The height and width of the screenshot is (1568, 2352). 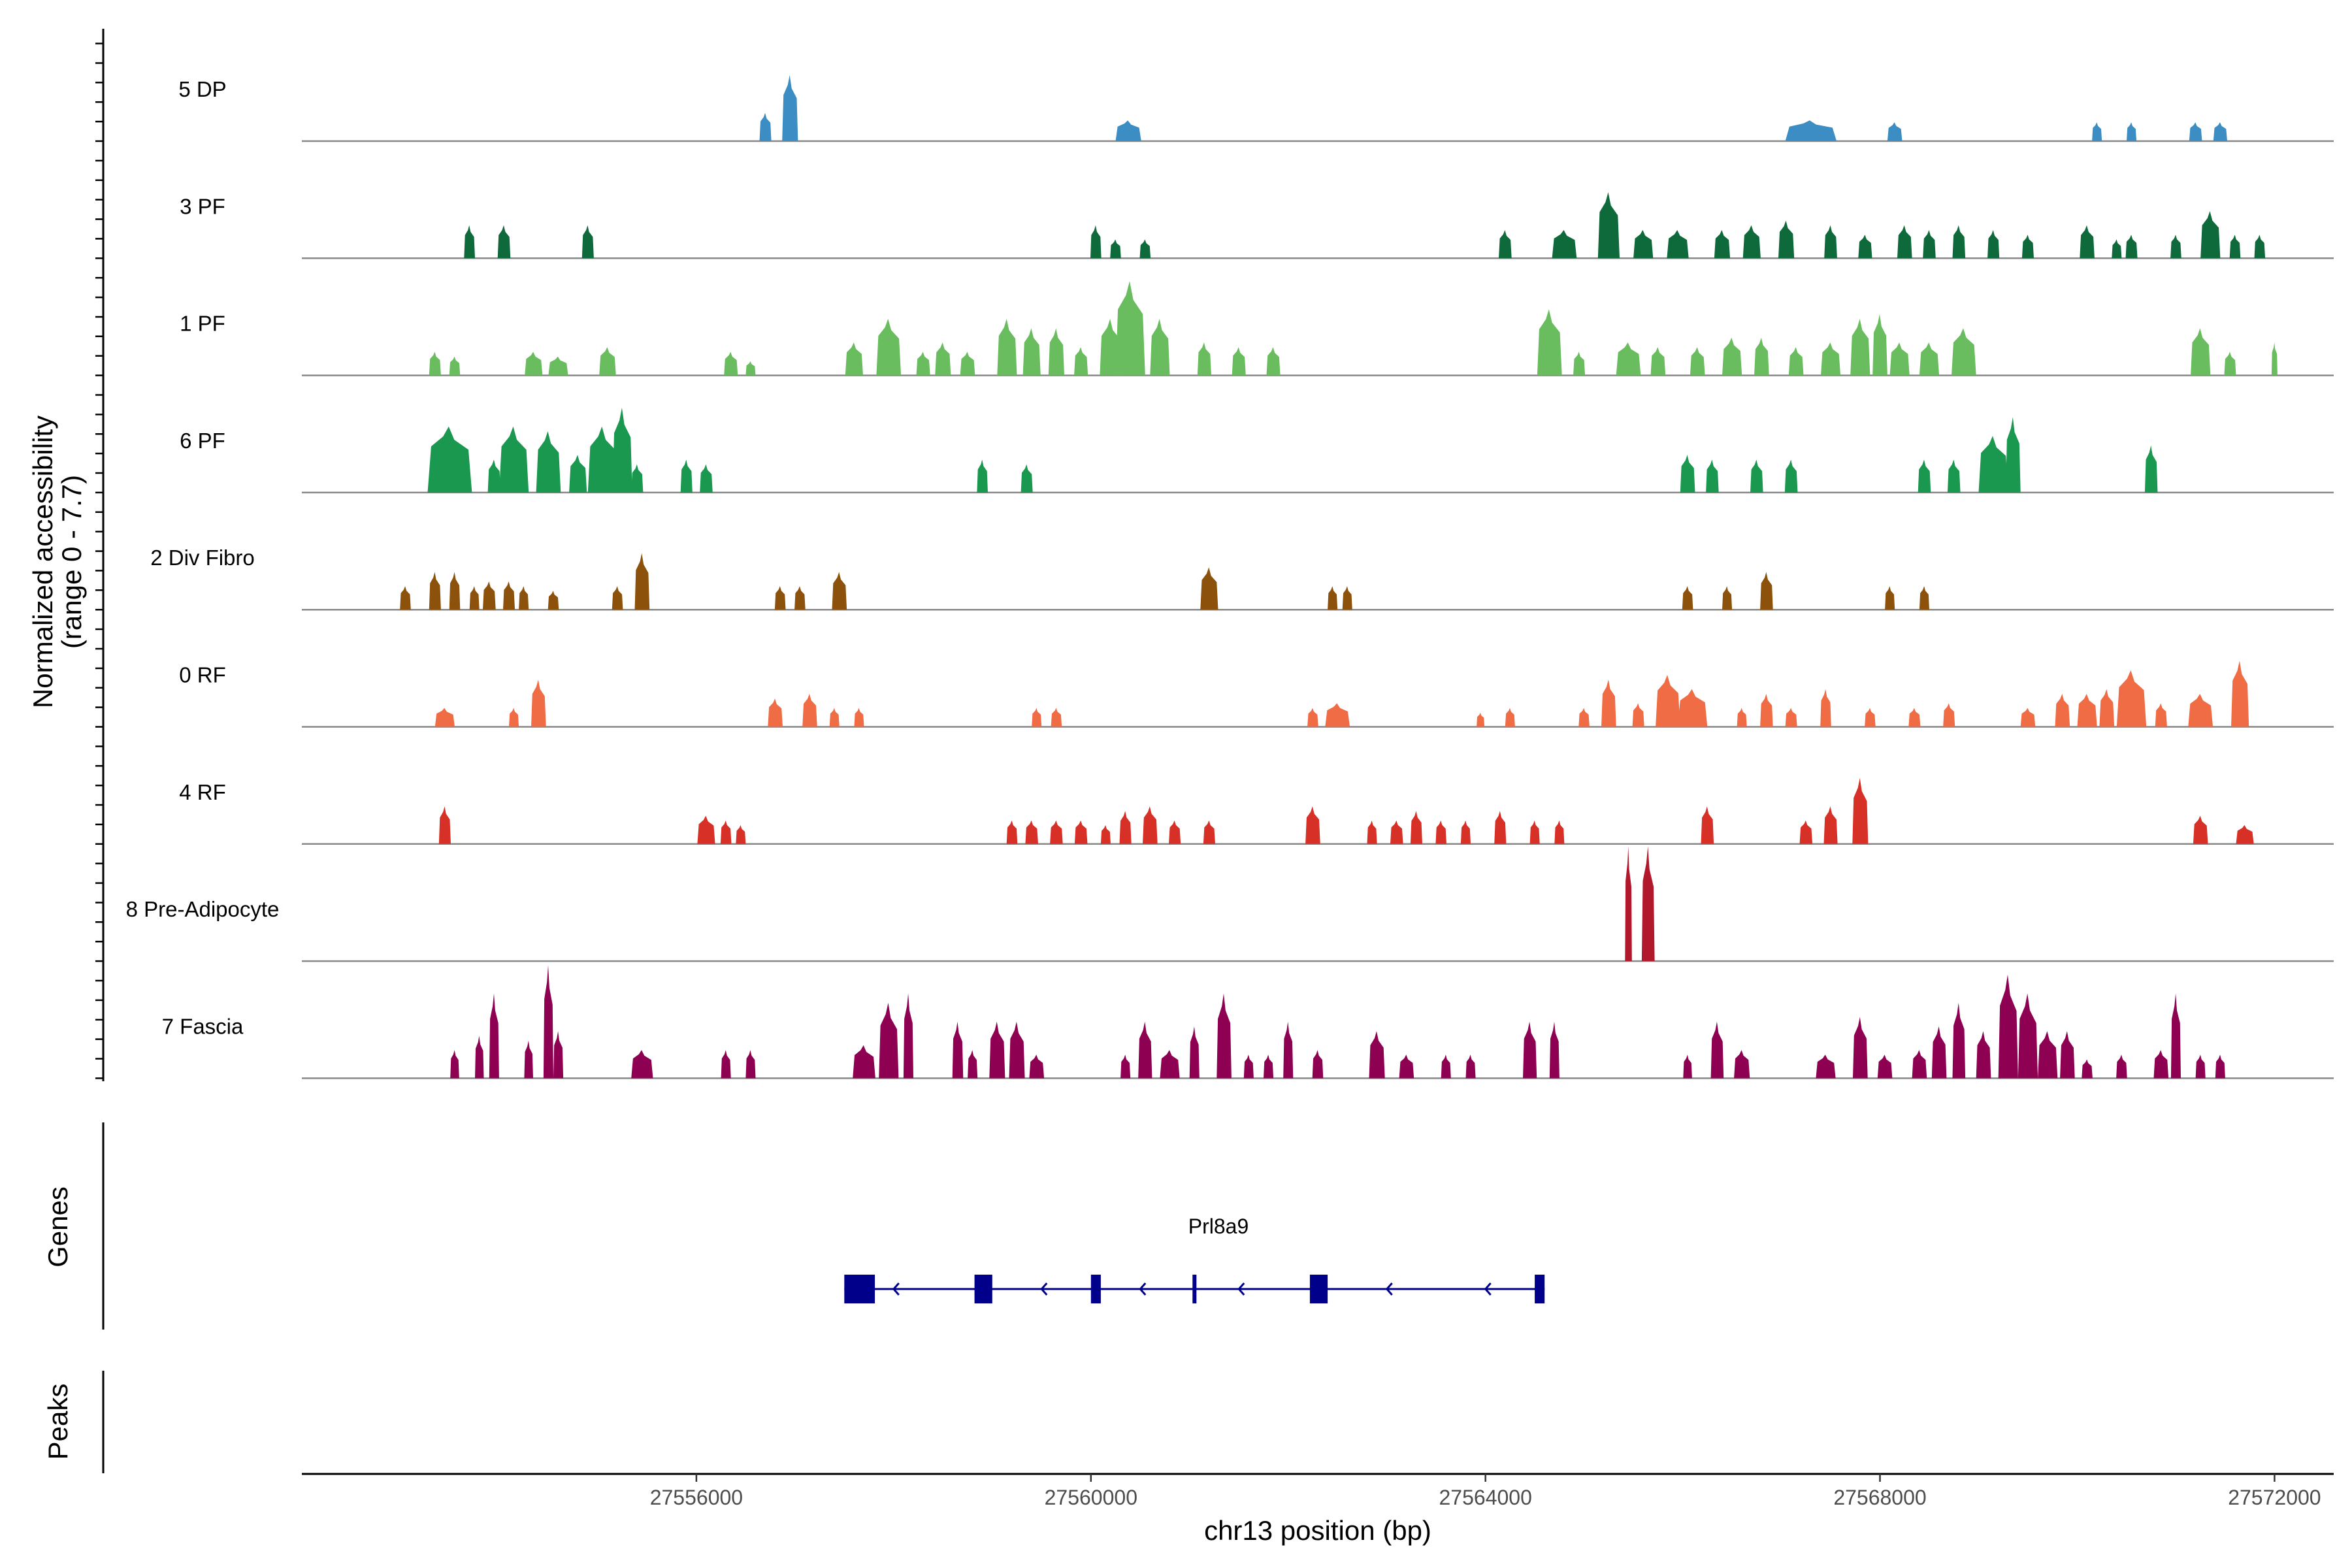 I want to click on gene-exon, so click(x=859, y=1289).